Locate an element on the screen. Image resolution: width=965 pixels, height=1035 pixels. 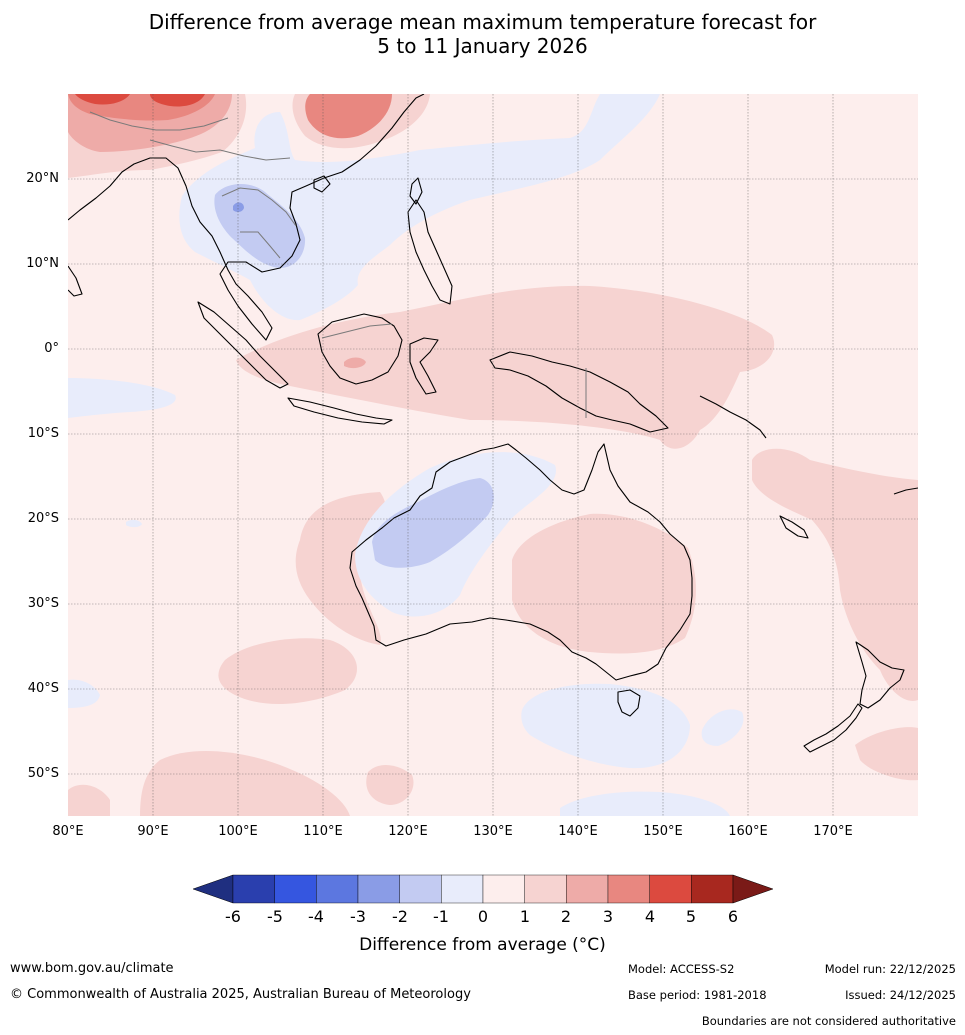
lat-tick-50s: 50°S is located at coordinates (43, 773).